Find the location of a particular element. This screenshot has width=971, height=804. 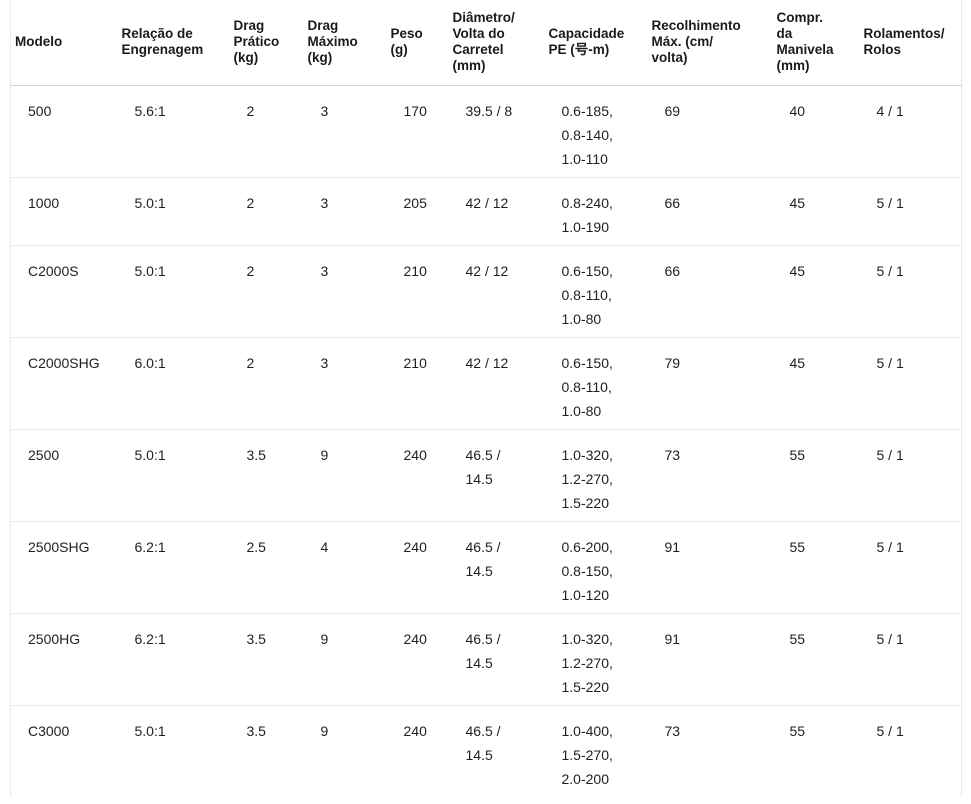

cell-rolamentos: 4 / 1 is located at coordinates (910, 131).